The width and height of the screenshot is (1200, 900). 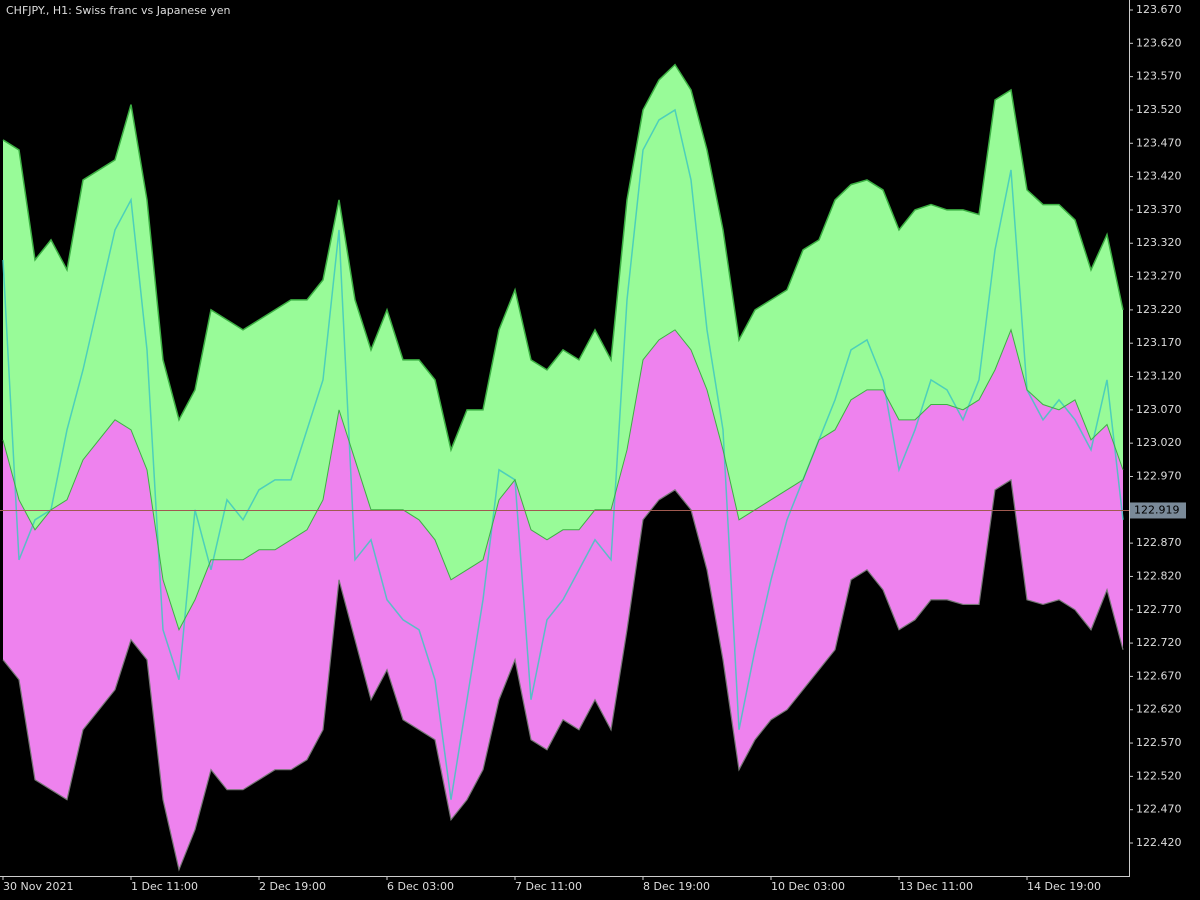 What do you see at coordinates (1159, 642) in the screenshot?
I see `y-tick-label: 122.720` at bounding box center [1159, 642].